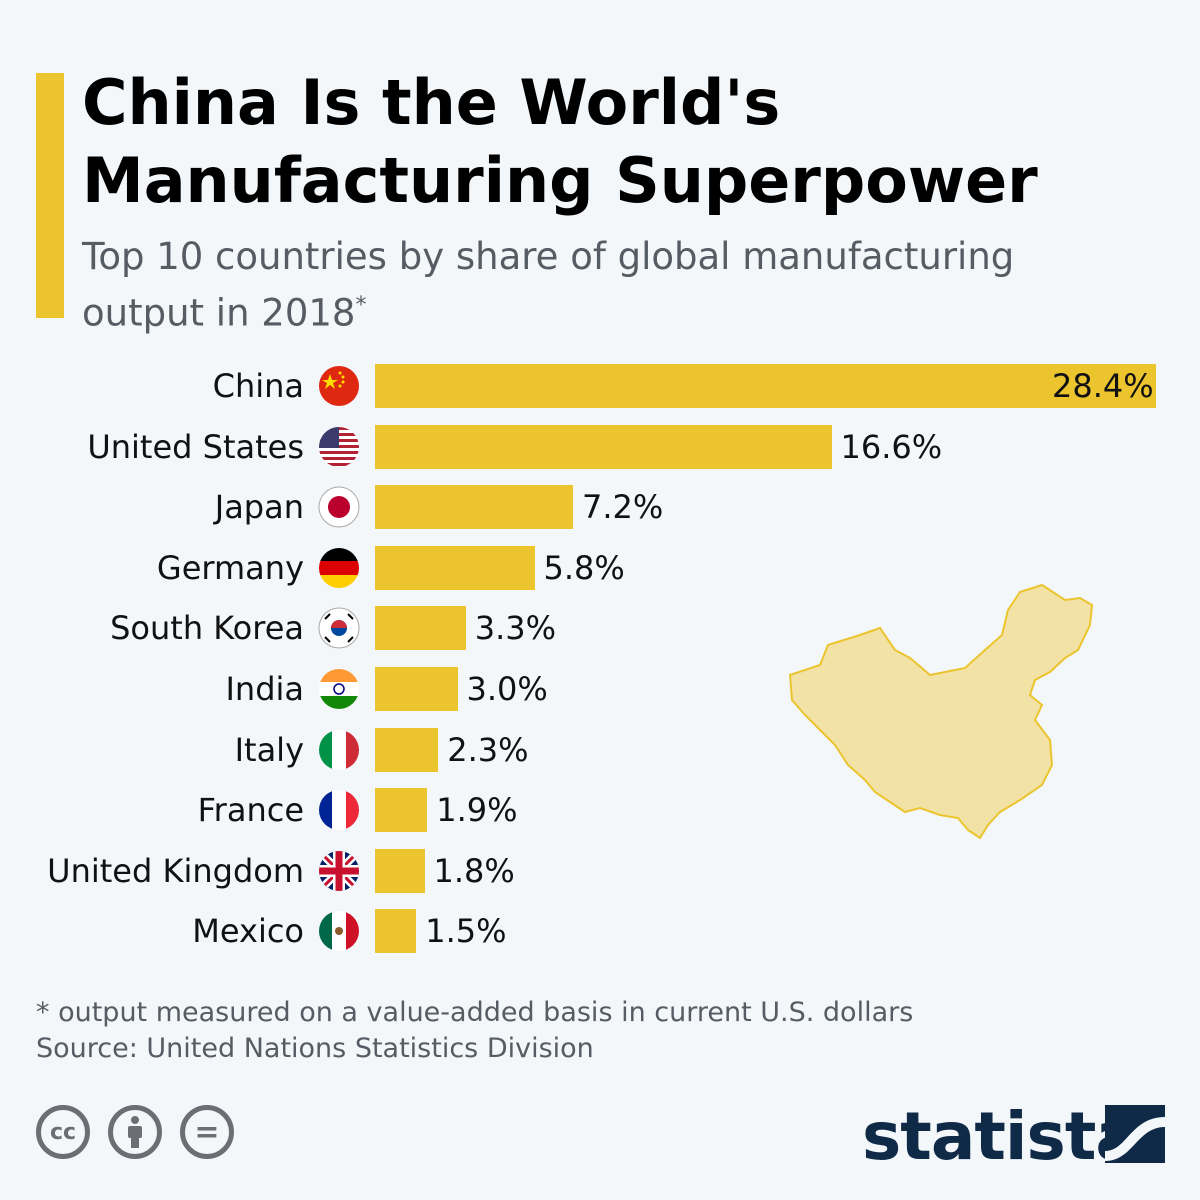 The width and height of the screenshot is (1200, 1200). Describe the element at coordinates (396, 931) in the screenshot. I see `bar-mexico` at that location.